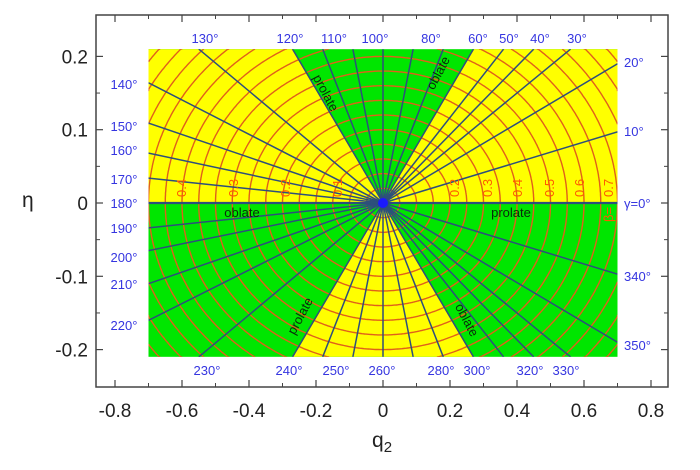  I want to click on gamma-label: 230°, so click(207, 370).